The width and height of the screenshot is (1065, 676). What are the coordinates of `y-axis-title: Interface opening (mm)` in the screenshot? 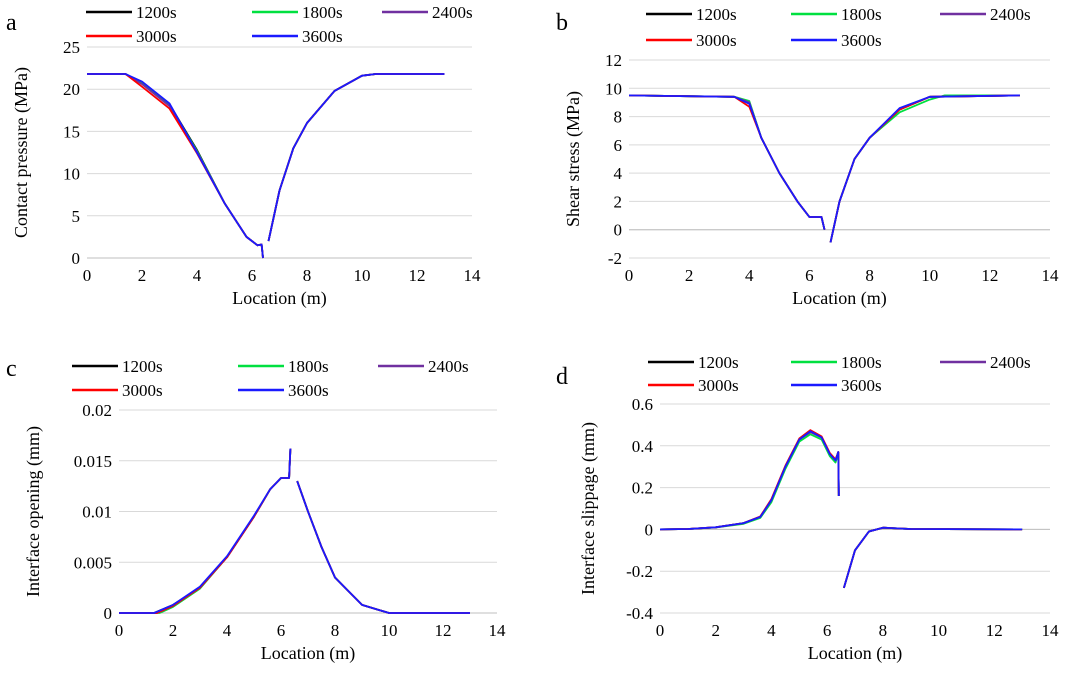 It's located at (33, 511).